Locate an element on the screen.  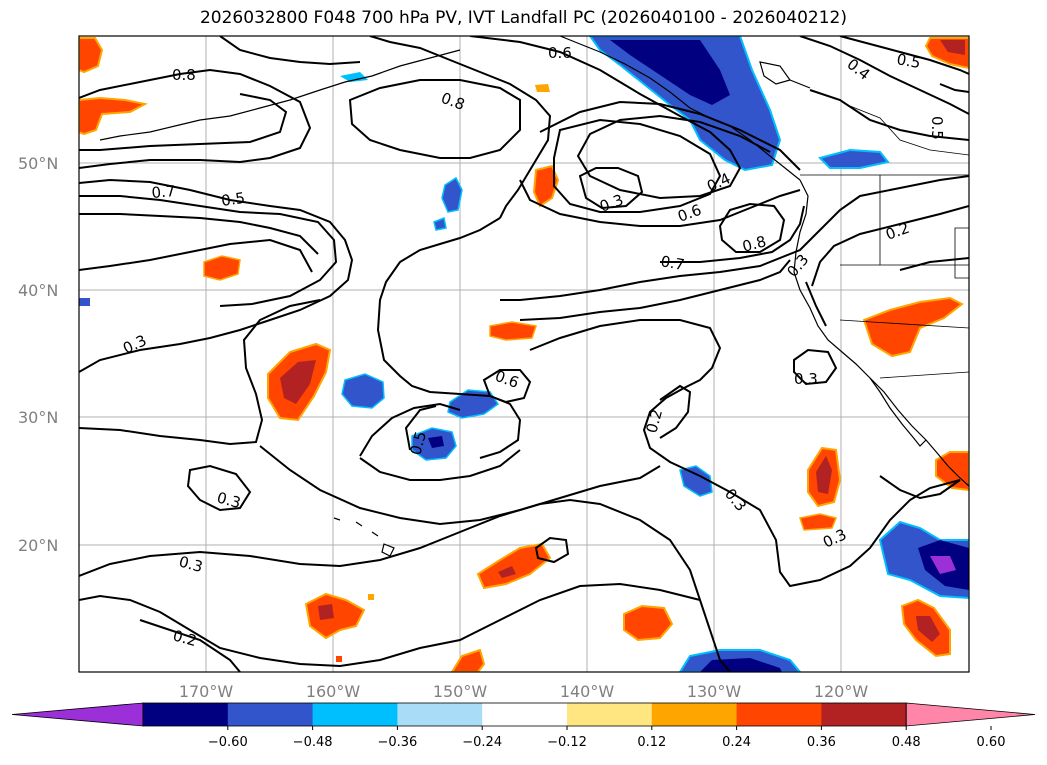
longitude-labels: 170°W 160°W 150°W 140°W 130°W 120°W is located at coordinates (524, 691).